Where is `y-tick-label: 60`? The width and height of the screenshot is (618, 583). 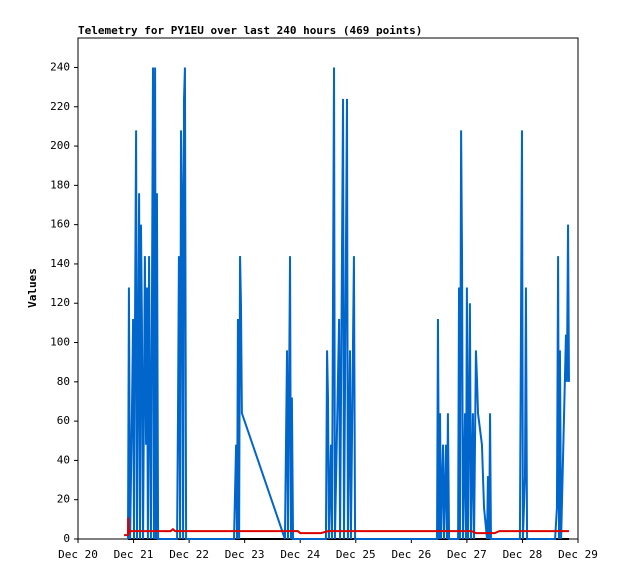
y-tick-label: 60 is located at coordinates (63, 420).